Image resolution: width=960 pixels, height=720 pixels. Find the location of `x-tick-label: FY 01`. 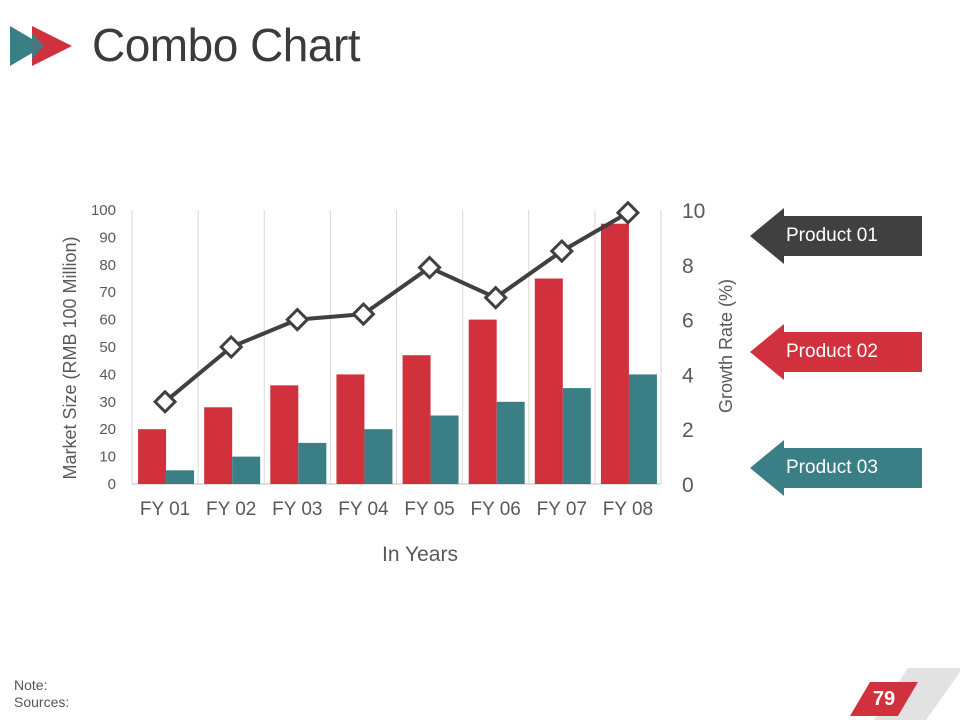

x-tick-label: FY 01 is located at coordinates (165, 509).